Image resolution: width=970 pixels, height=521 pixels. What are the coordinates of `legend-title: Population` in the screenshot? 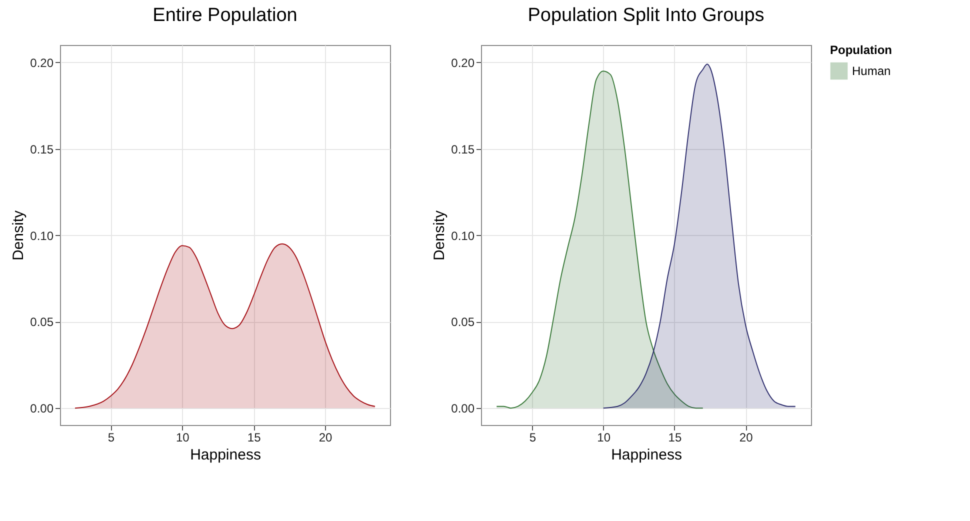 It's located at (861, 50).